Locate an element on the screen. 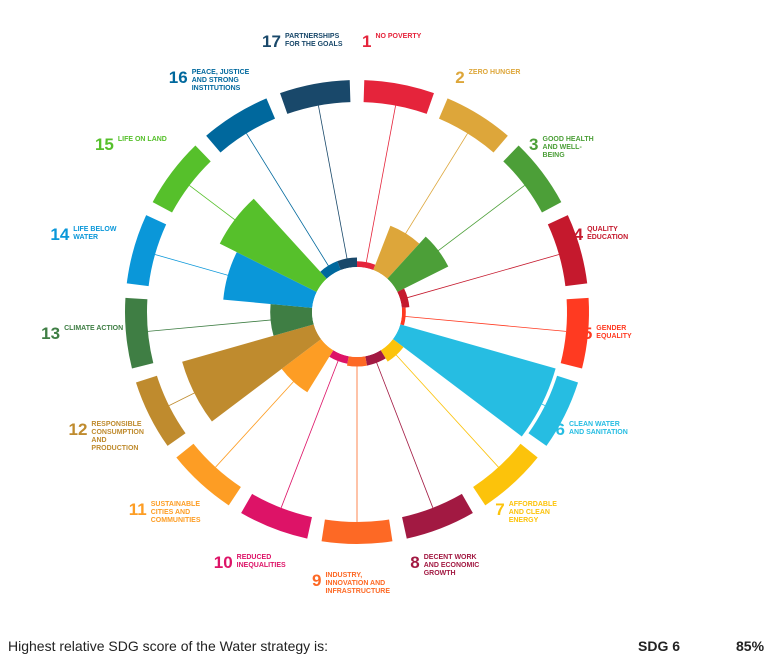  goal-label: 2 Zero hunger is located at coordinates (515, 77).